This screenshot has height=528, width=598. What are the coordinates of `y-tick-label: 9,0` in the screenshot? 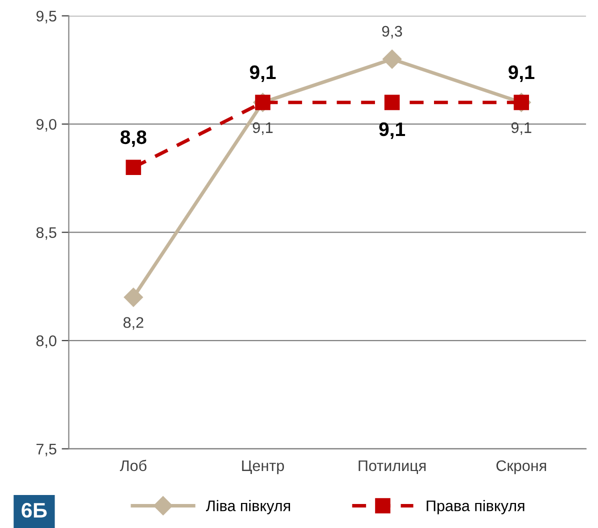 It's located at (46, 125).